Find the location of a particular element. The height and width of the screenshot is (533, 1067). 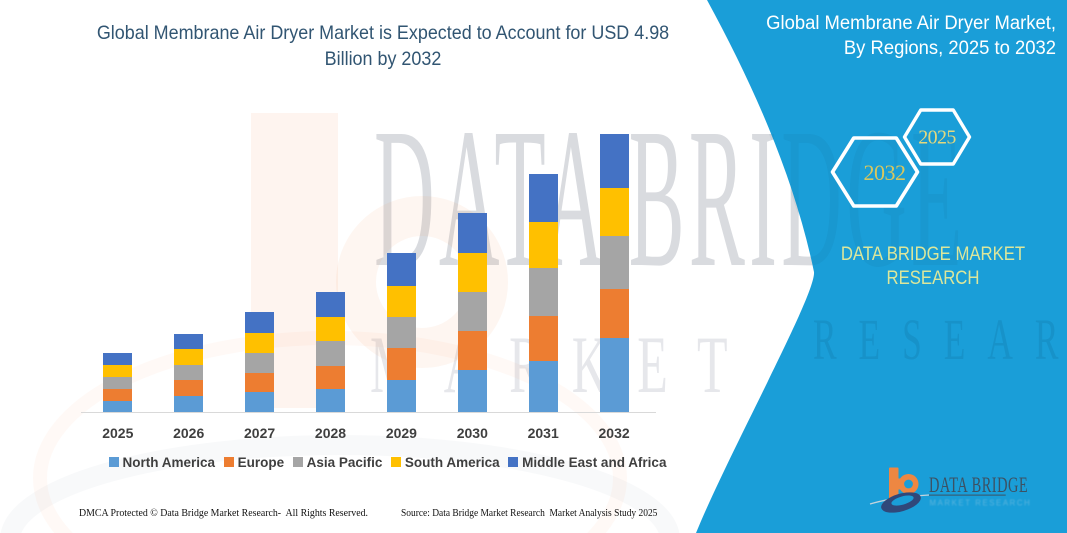

svg-text: DATA BRIDGE is located at coordinates (978, 485).